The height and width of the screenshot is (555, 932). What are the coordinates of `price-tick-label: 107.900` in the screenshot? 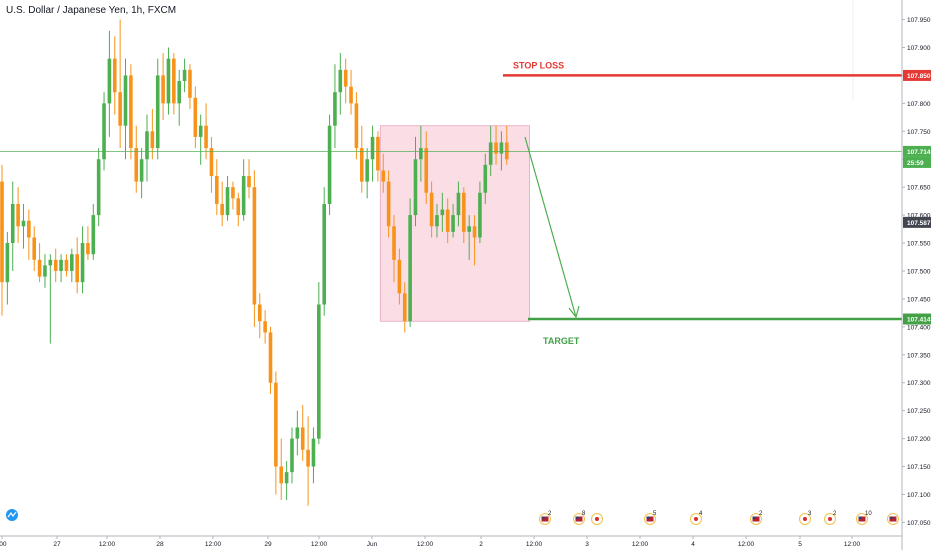 It's located at (919, 48).